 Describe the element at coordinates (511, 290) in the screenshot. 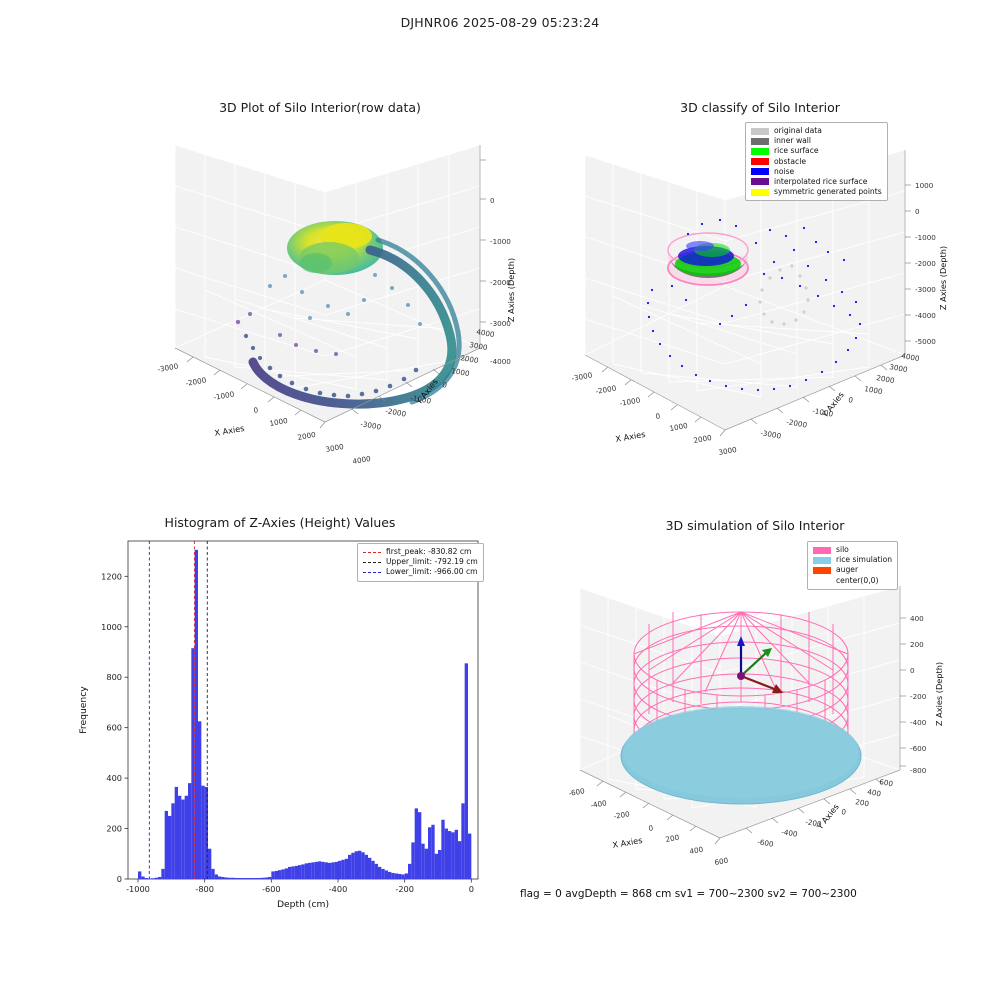

I see `panel1-zlabel: Z Axies (Depth)` at that location.